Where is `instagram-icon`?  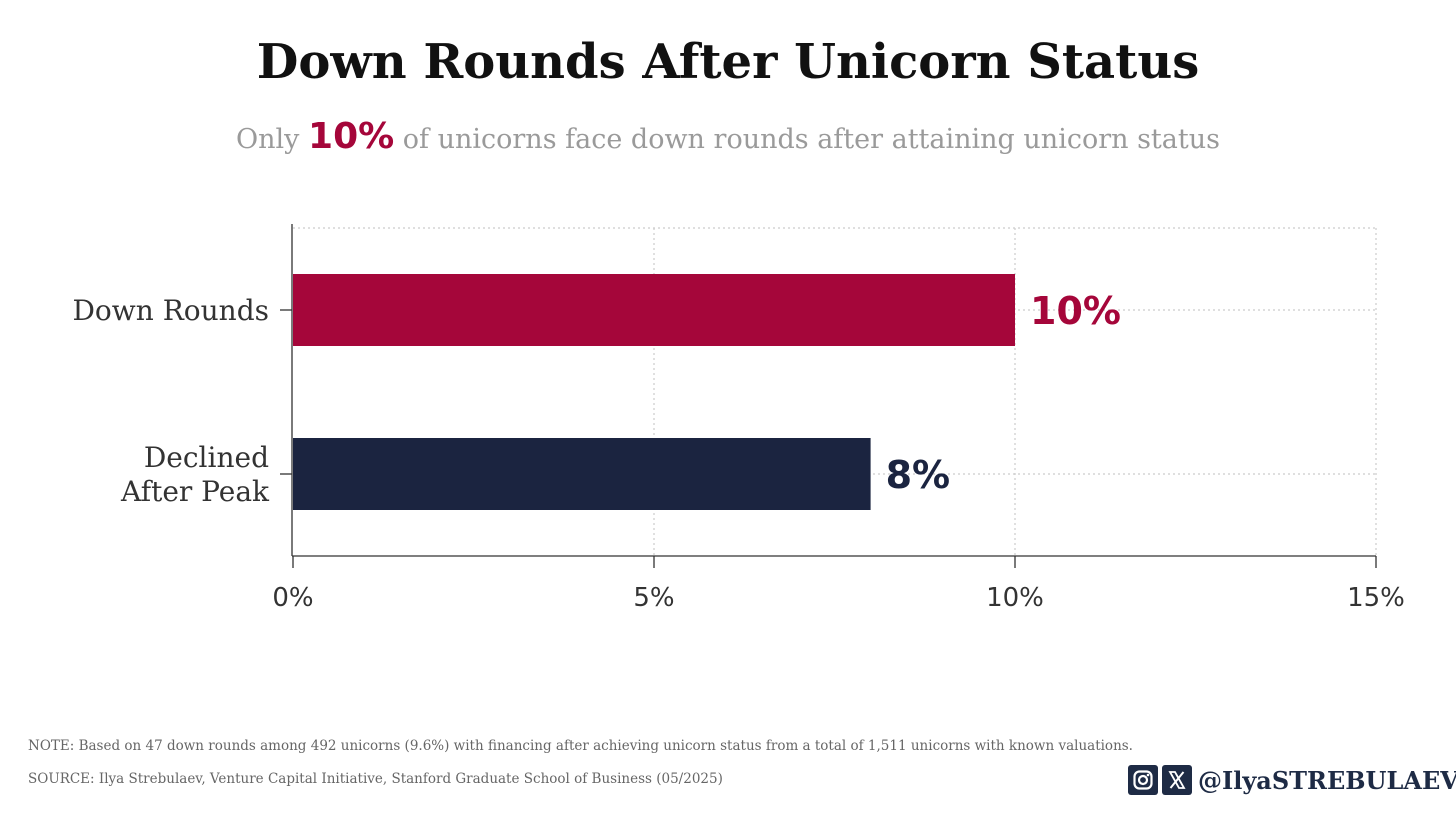
instagram-icon is located at coordinates (1143, 780).